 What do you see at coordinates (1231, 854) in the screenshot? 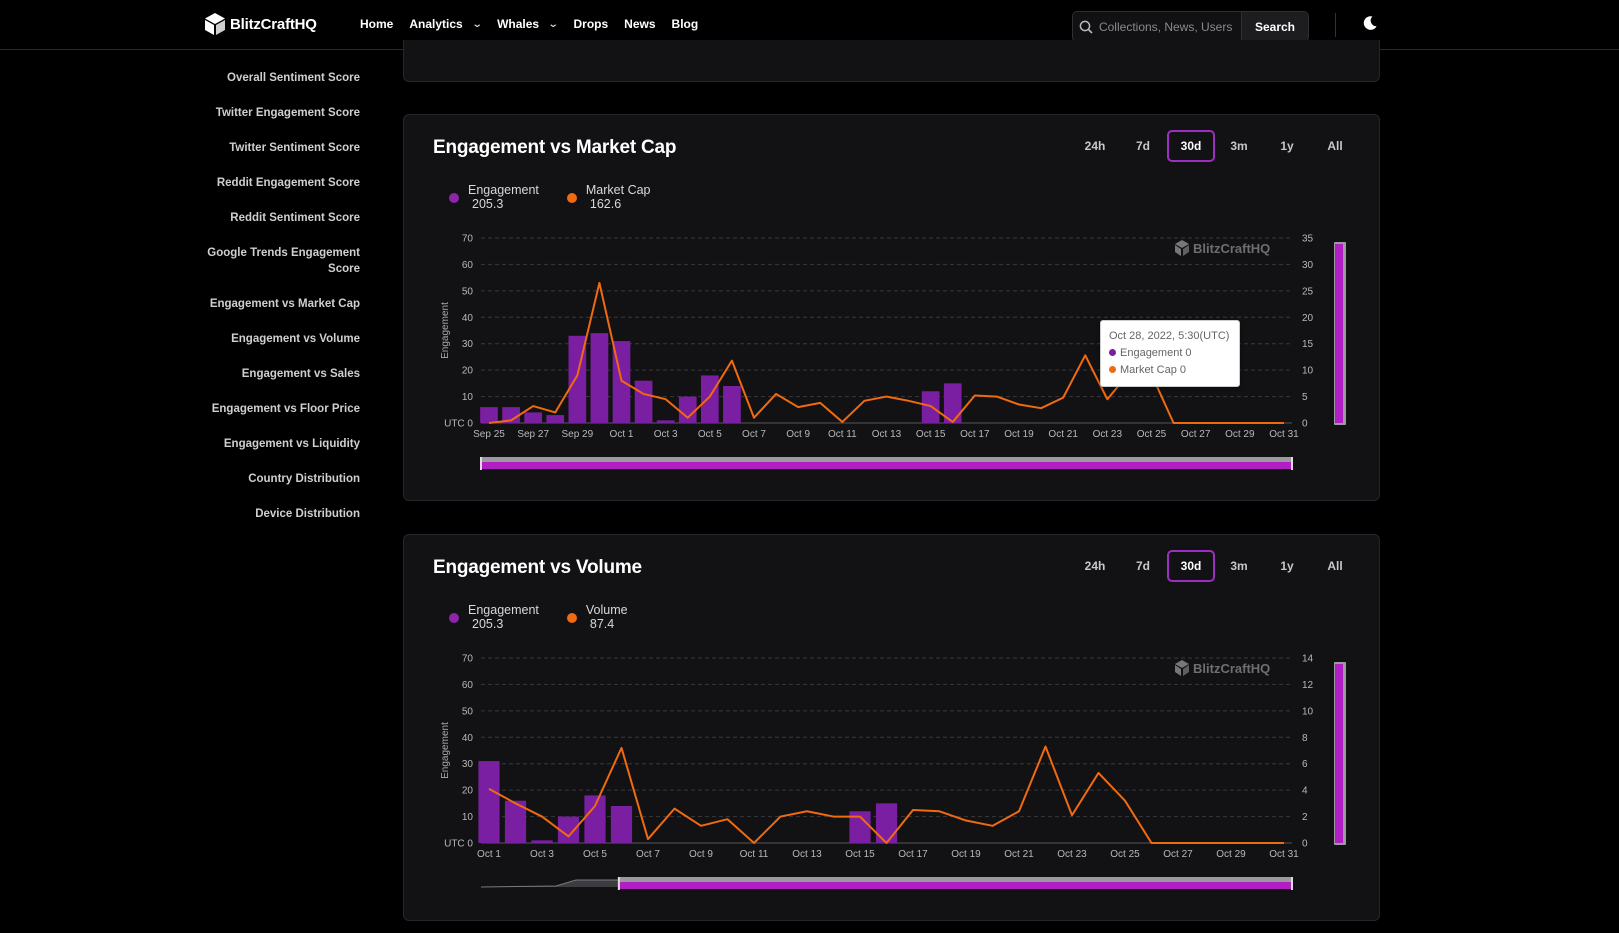
I see `x-tick-label: Oct 29` at bounding box center [1231, 854].